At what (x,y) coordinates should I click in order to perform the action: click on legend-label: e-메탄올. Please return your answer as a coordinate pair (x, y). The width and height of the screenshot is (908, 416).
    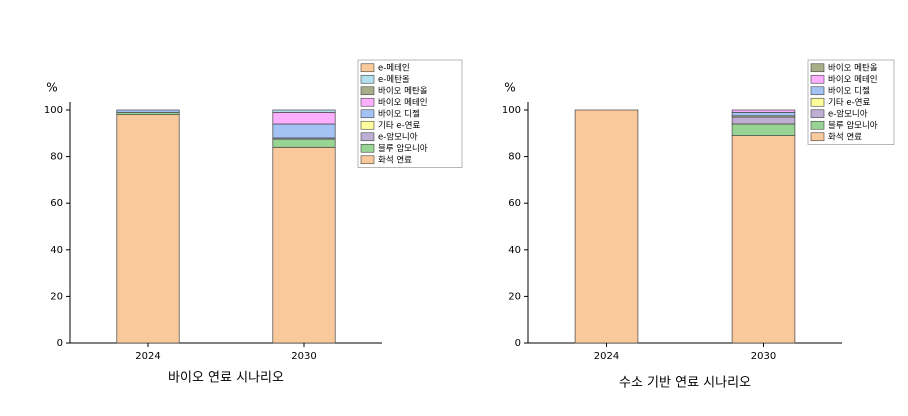
    Looking at the image, I should click on (394, 79).